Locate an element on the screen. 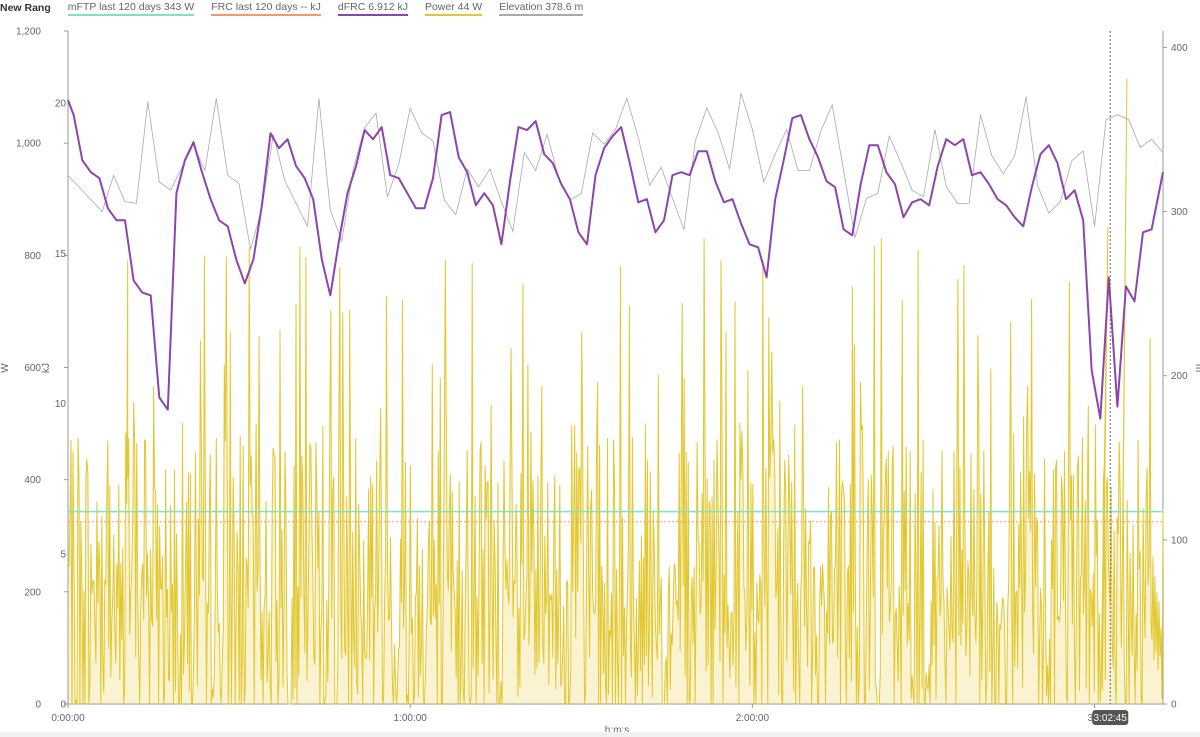  y-tick-label-power: 1,000 is located at coordinates (28, 144).